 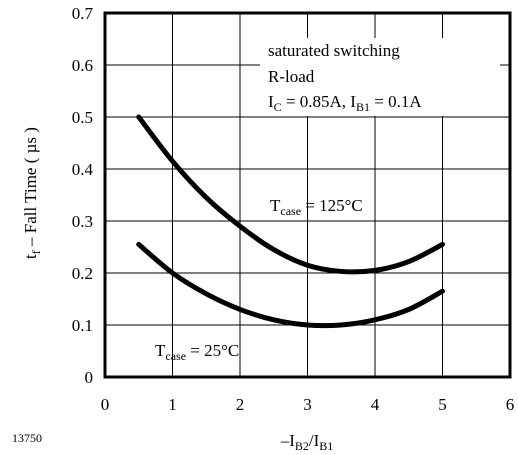 I want to click on series-label-125c: Tcase = 125°C, so click(x=316, y=207).